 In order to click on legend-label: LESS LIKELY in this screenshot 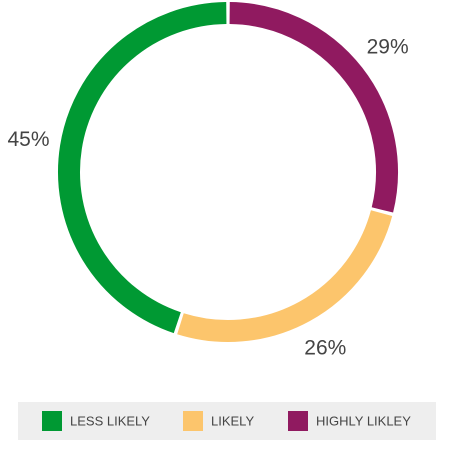, I will do `click(110, 420)`.